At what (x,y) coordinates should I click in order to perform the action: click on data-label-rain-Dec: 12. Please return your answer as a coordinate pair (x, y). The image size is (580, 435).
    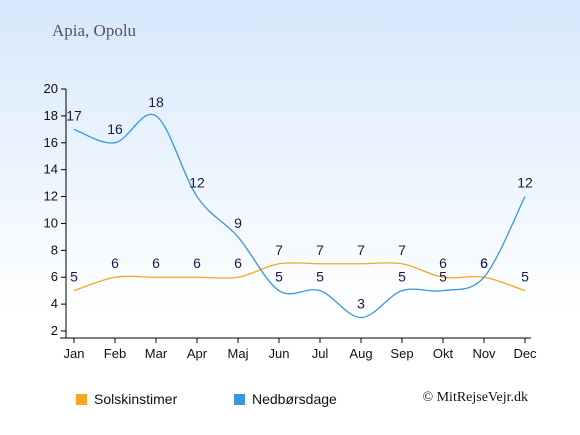
    Looking at the image, I should click on (525, 183).